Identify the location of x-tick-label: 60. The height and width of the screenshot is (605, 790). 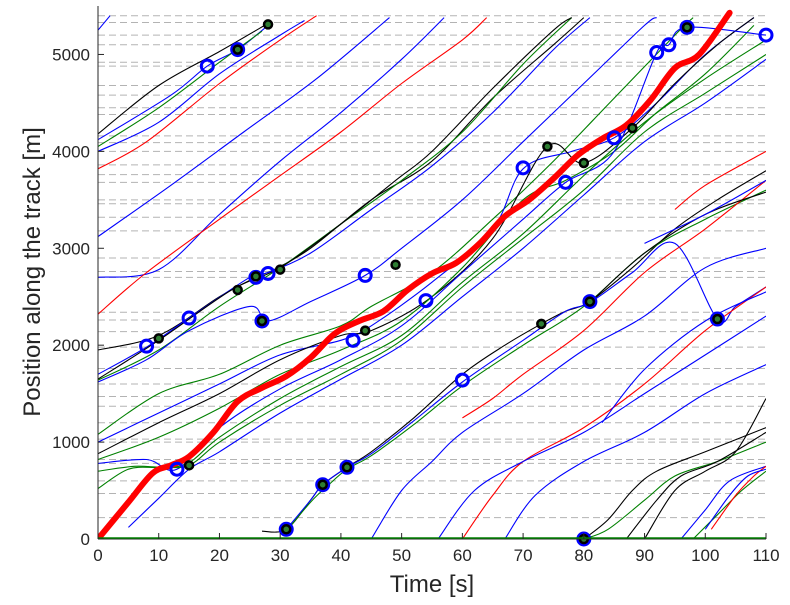
(462, 555).